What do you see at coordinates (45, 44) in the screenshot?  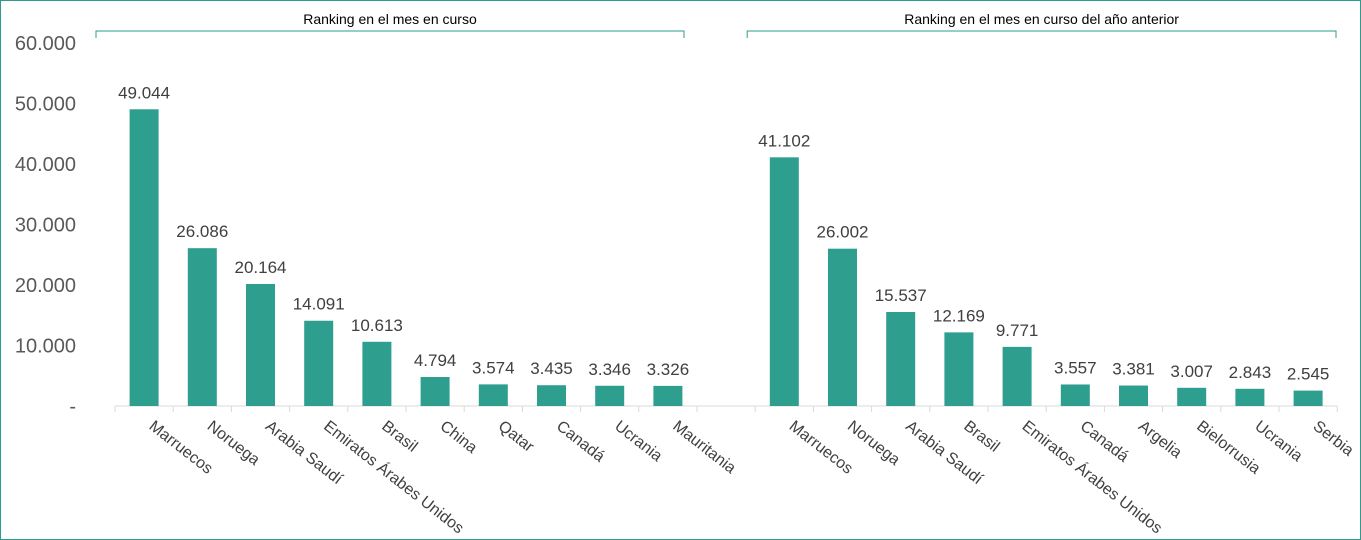 I see `y-tick-label: 60.000` at bounding box center [45, 44].